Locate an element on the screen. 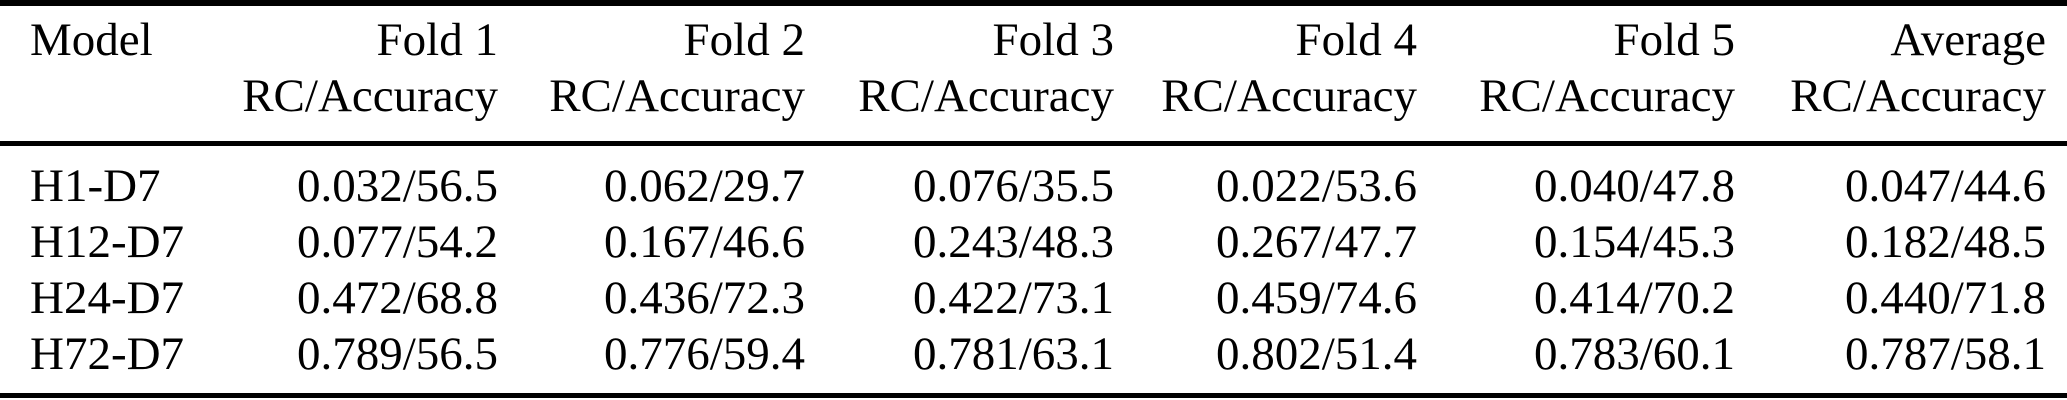 This screenshot has width=2067, height=400. column-header-fold-2-metric: RC/Accuracy is located at coordinates (677, 96).